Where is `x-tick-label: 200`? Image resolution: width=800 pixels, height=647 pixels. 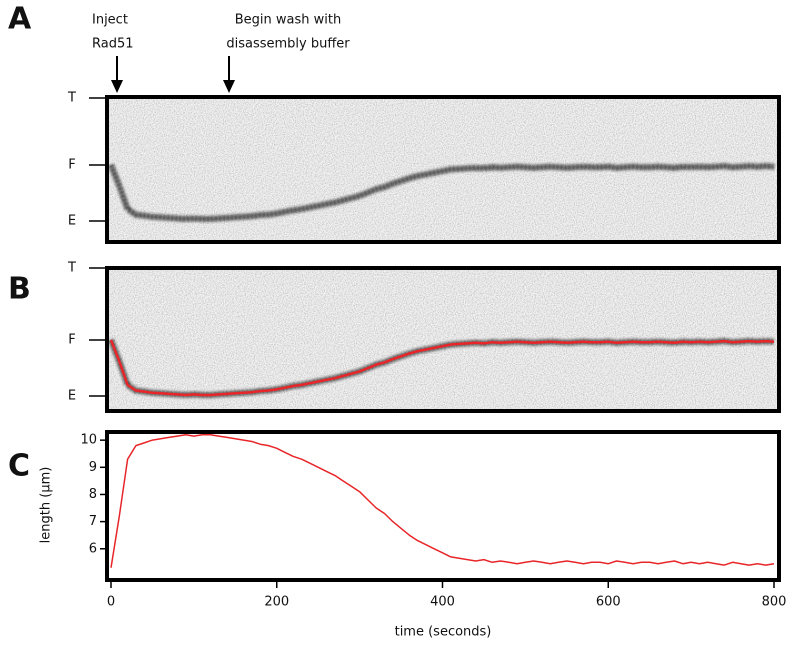
x-tick-label: 200 is located at coordinates (276, 602).